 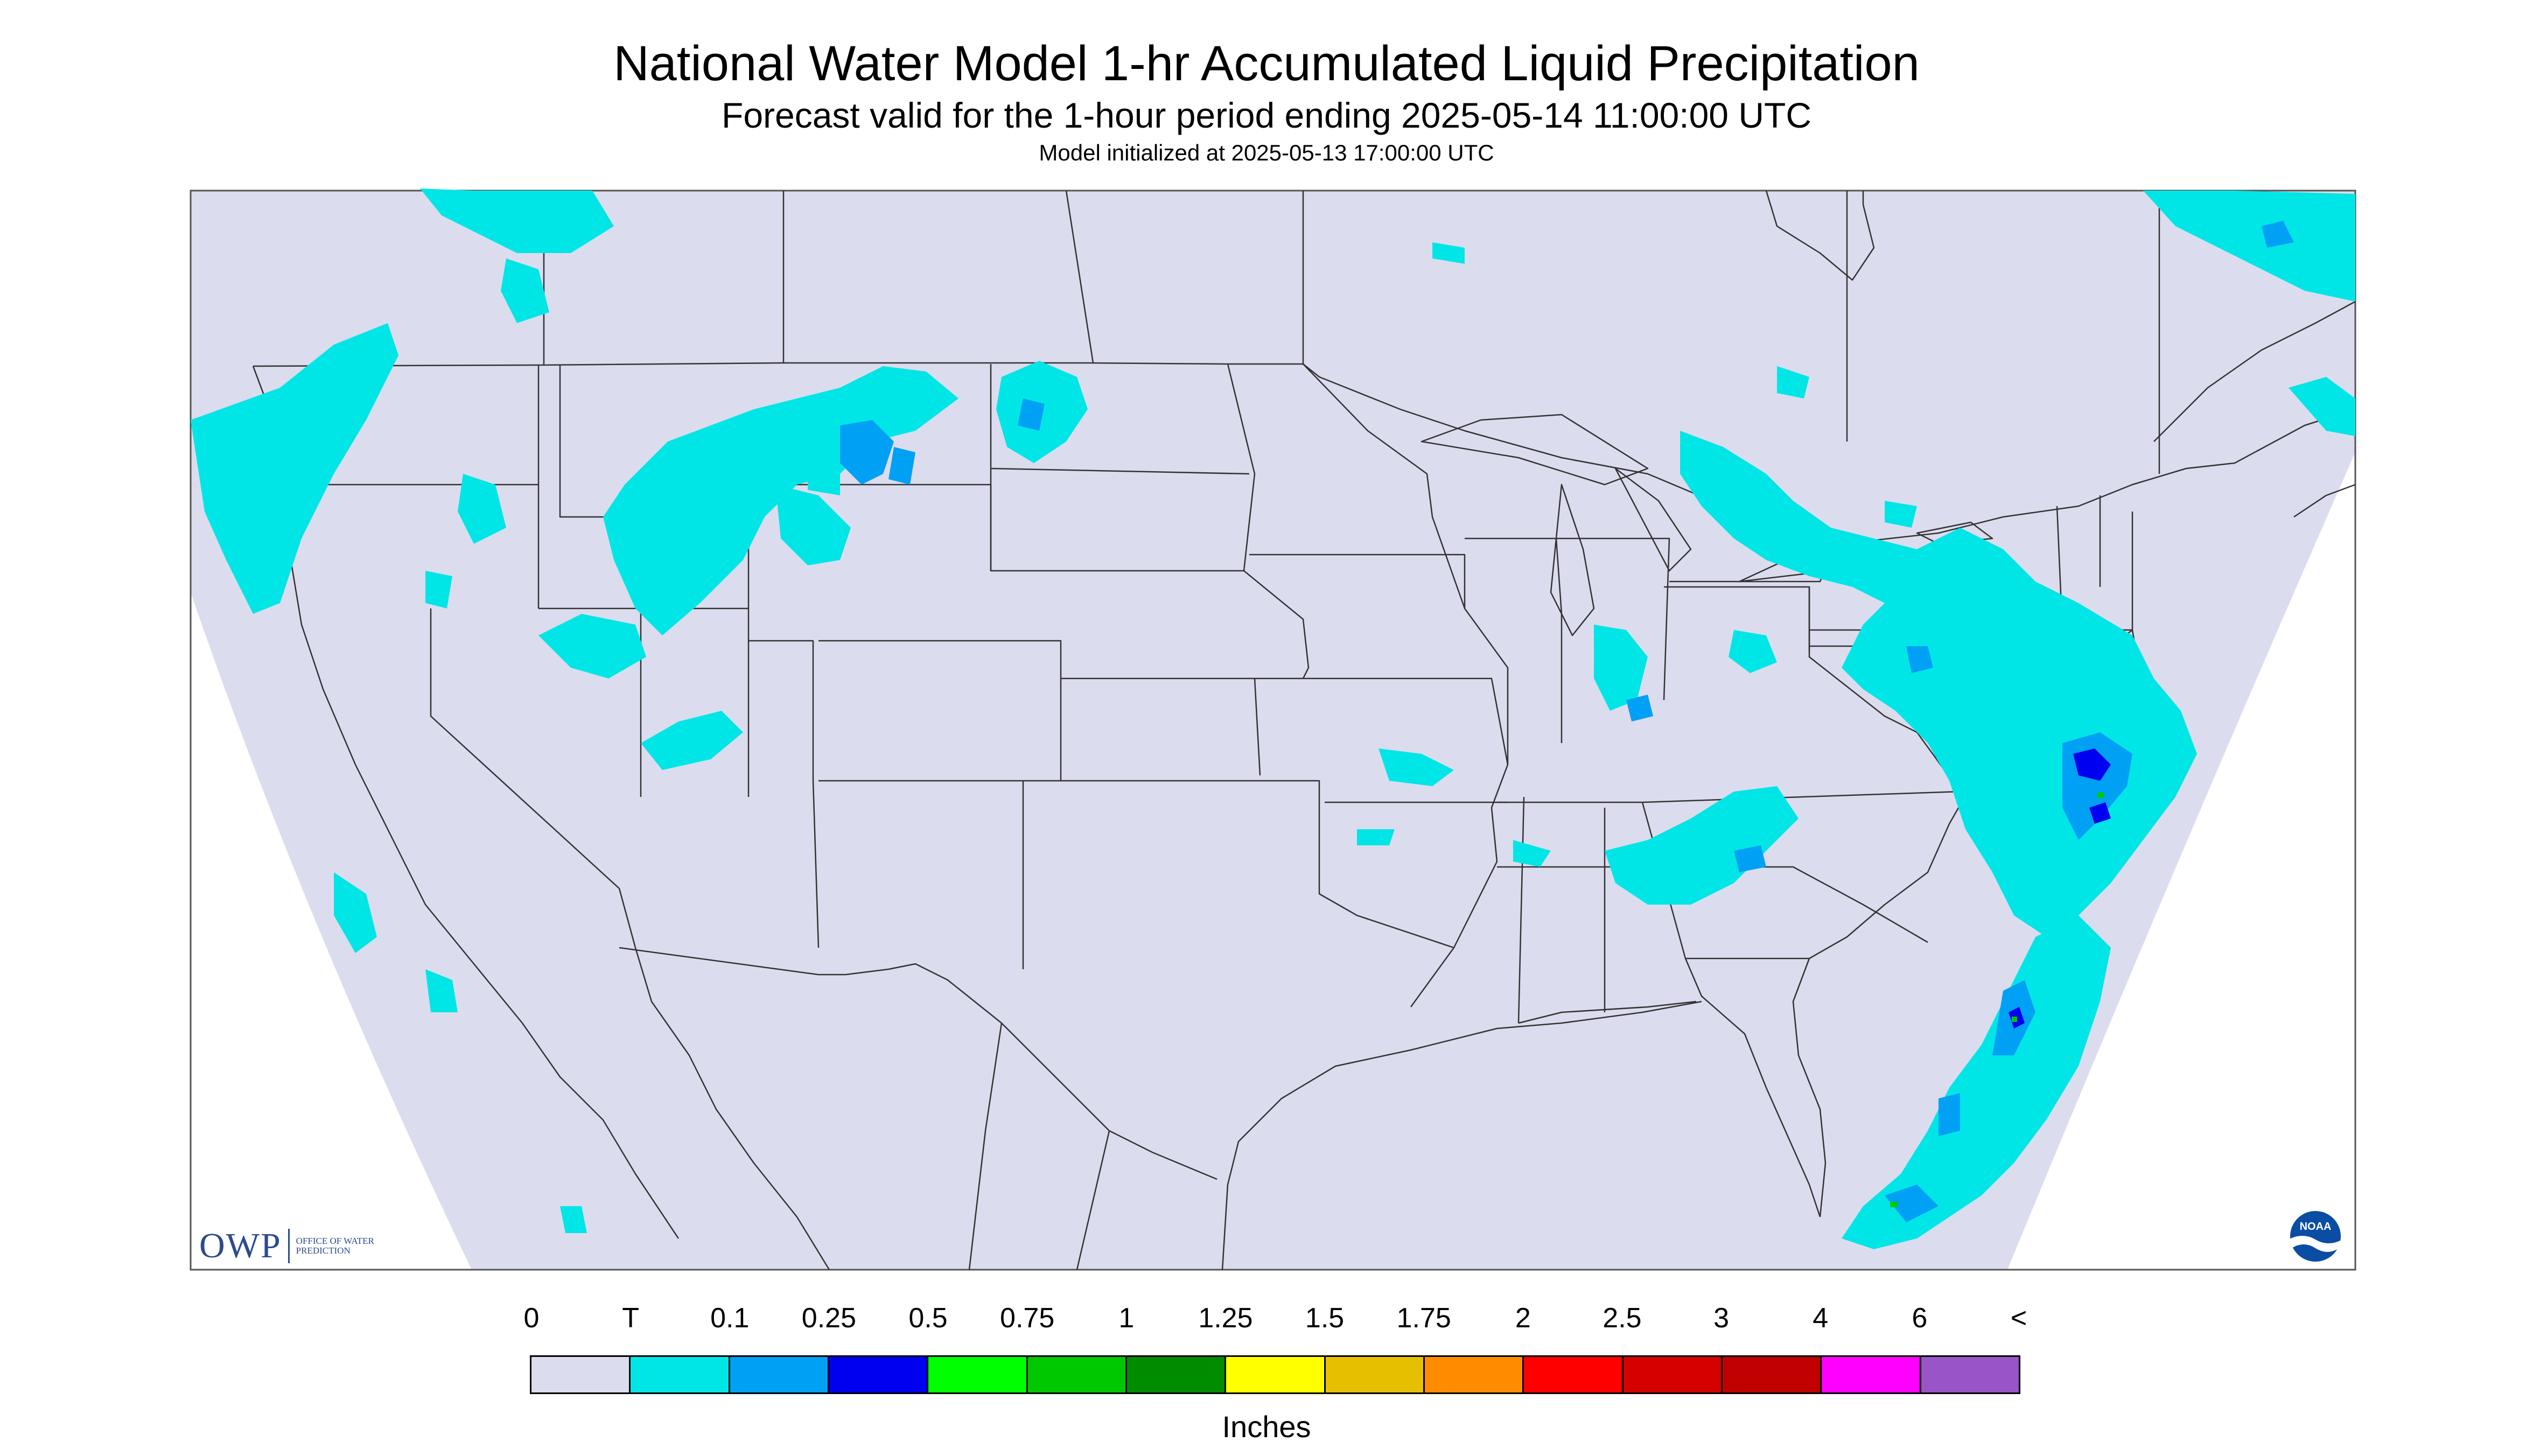 I want to click on precip-green, so click(x=1997, y=1000).